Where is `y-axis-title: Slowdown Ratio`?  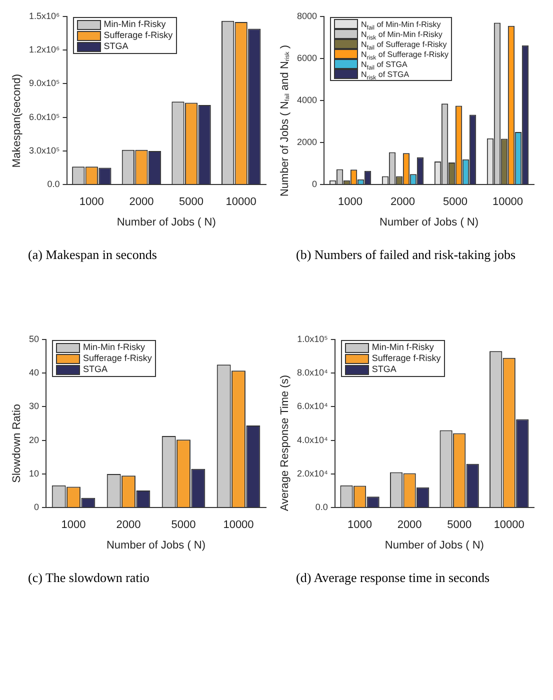
y-axis-title: Slowdown Ratio is located at coordinates (17, 443).